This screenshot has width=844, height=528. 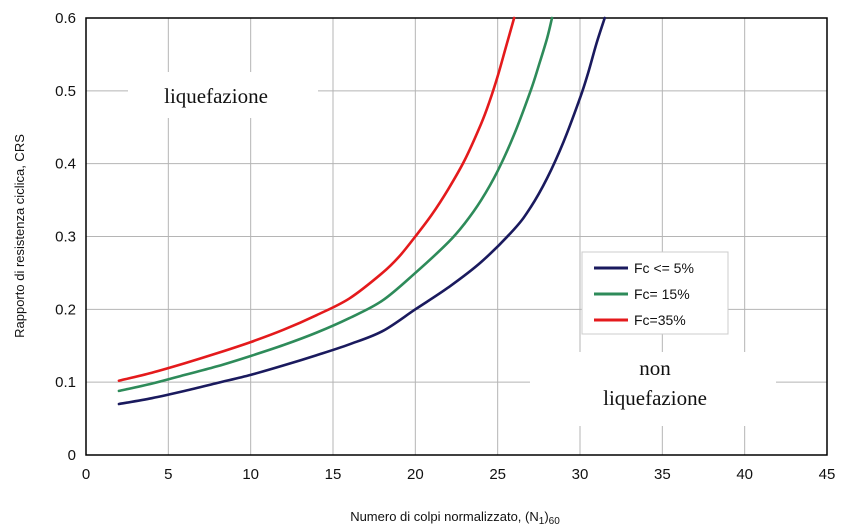 I want to click on legend-items: Fc <= 5% Fc= 15% Fc=35%, so click(x=644, y=294).